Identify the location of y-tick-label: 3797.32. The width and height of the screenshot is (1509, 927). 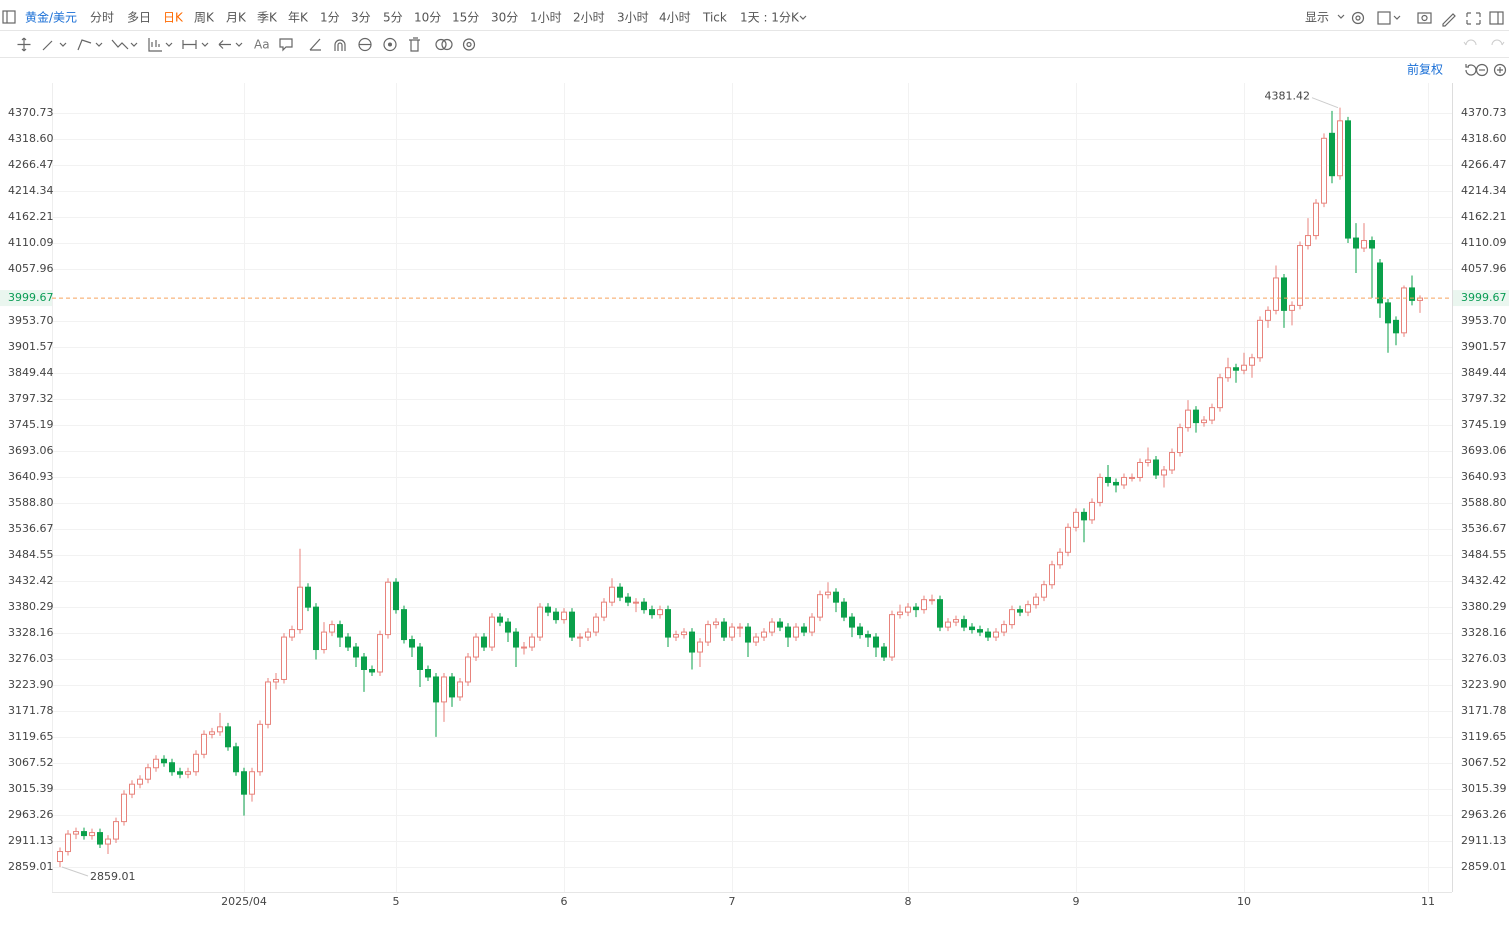
(31, 398).